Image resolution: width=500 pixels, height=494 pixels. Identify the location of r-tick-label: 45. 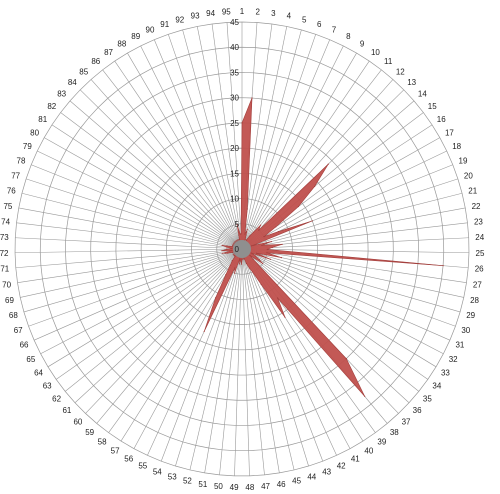
(234, 22).